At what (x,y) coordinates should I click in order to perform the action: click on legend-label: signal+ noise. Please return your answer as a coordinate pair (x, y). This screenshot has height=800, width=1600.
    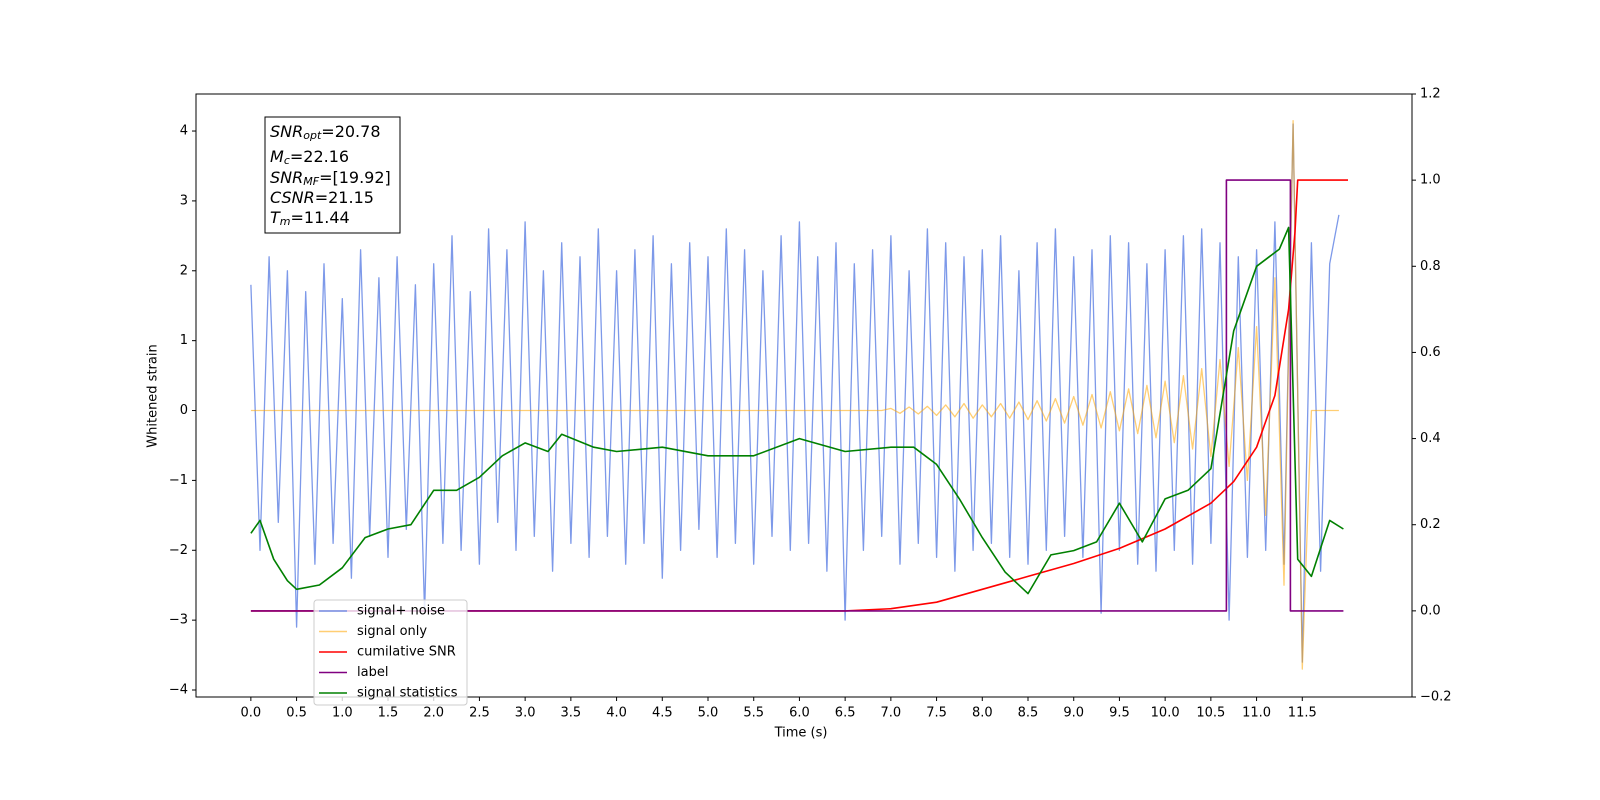
    Looking at the image, I should click on (401, 611).